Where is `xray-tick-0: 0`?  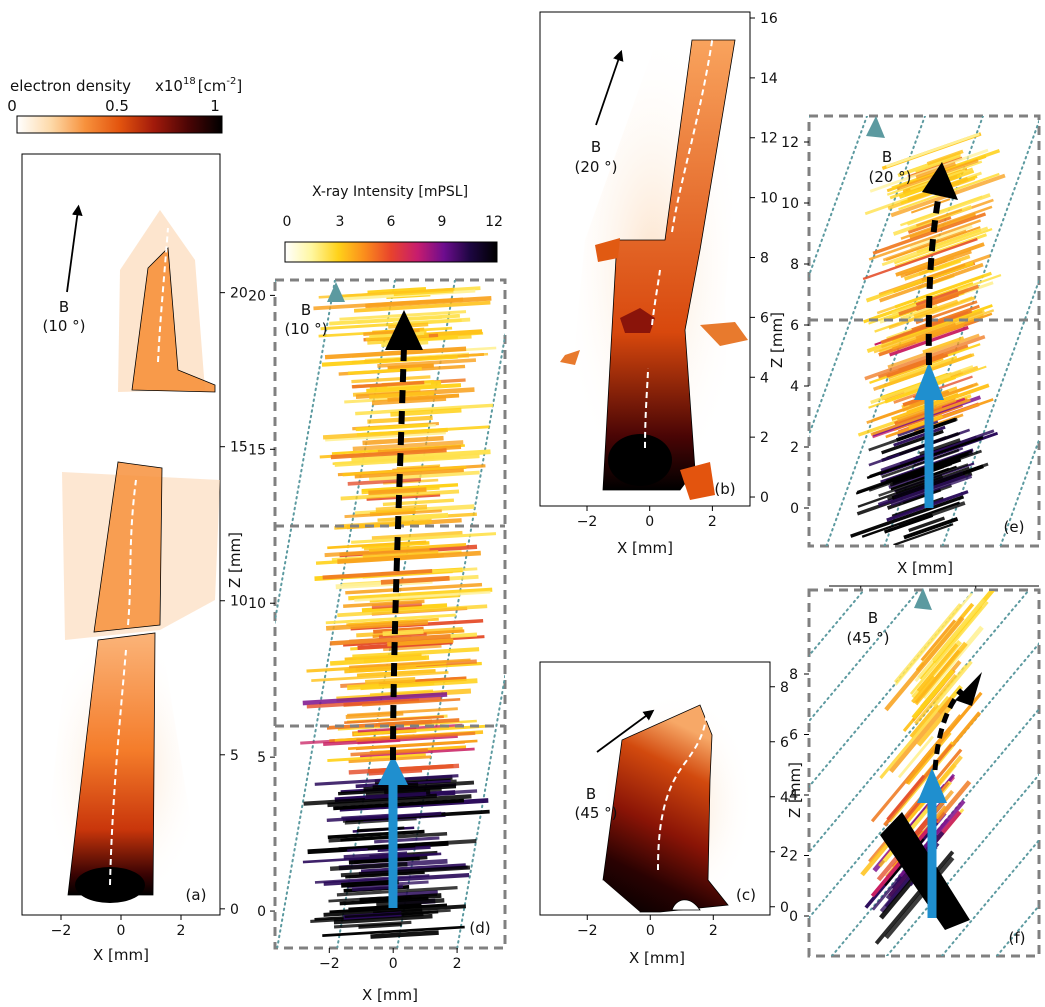
xray-tick-0: 0 is located at coordinates (287, 222).